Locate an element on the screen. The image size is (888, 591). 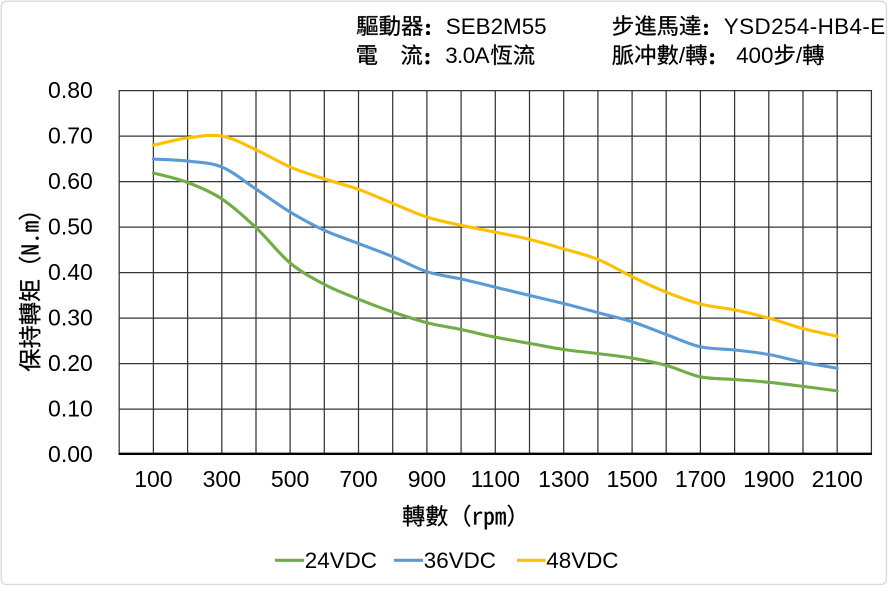
svg-text: 100 is located at coordinates (153, 479).